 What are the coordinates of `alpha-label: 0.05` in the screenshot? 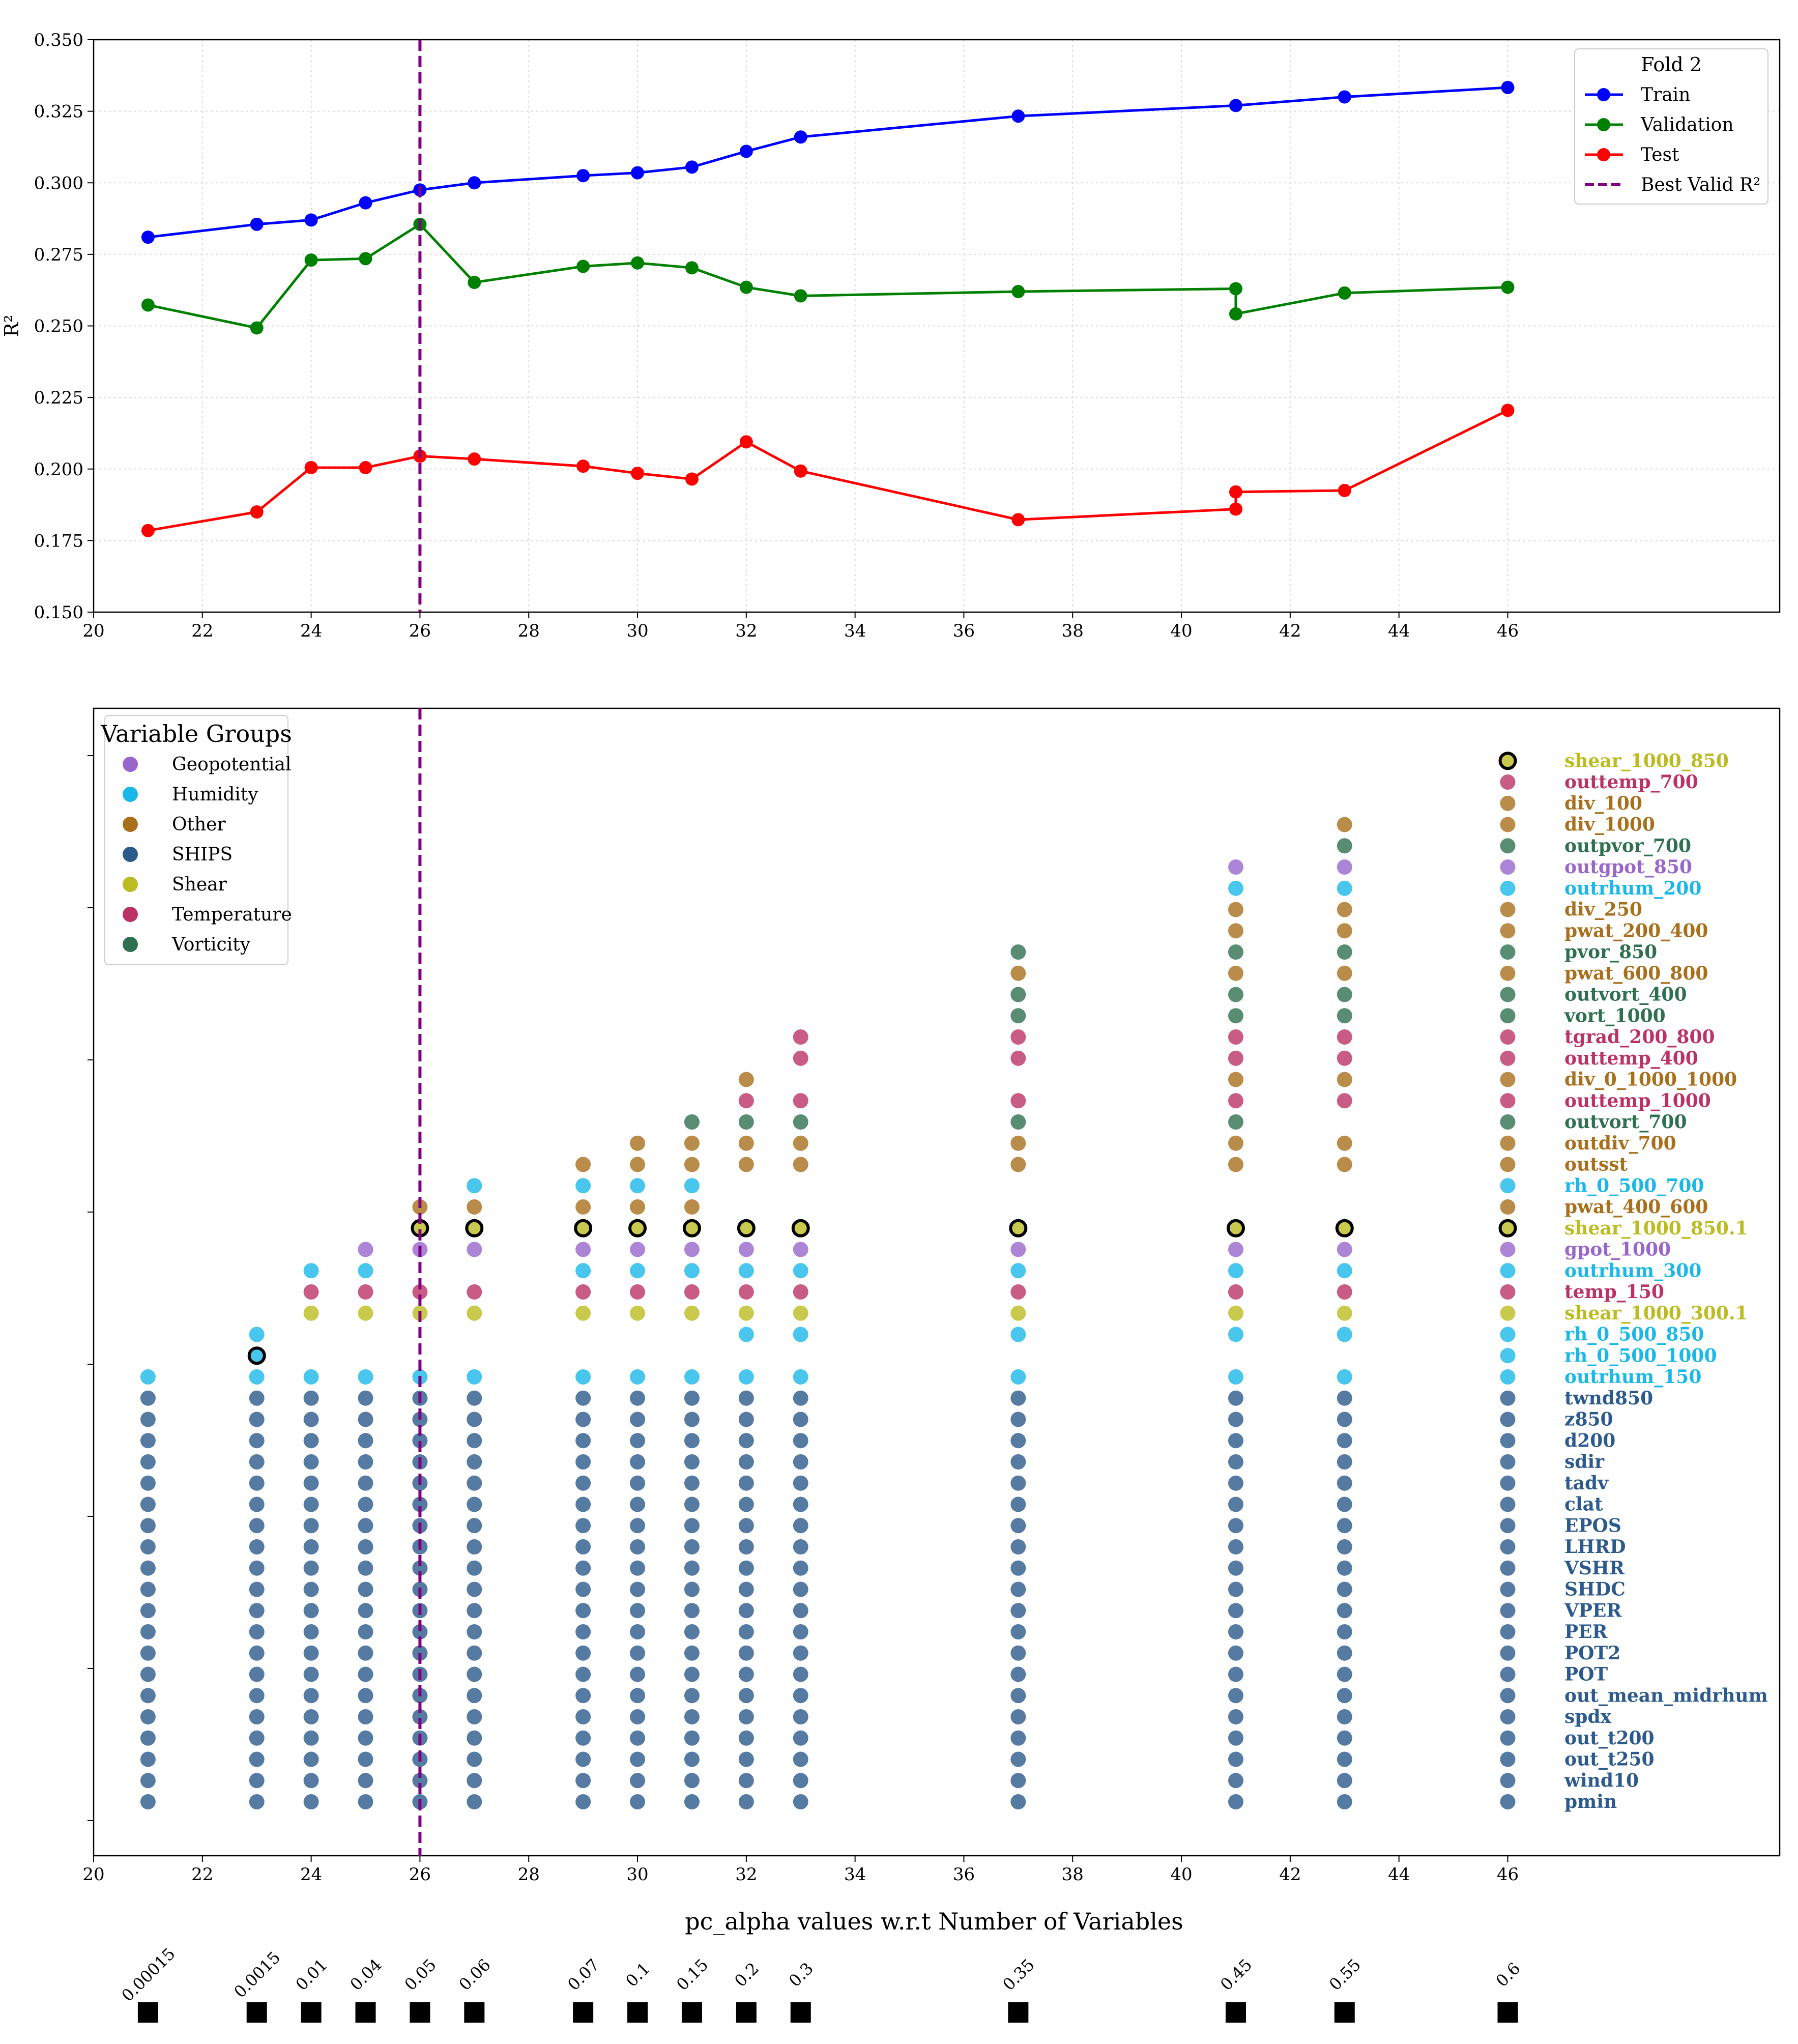 It's located at (420, 1974).